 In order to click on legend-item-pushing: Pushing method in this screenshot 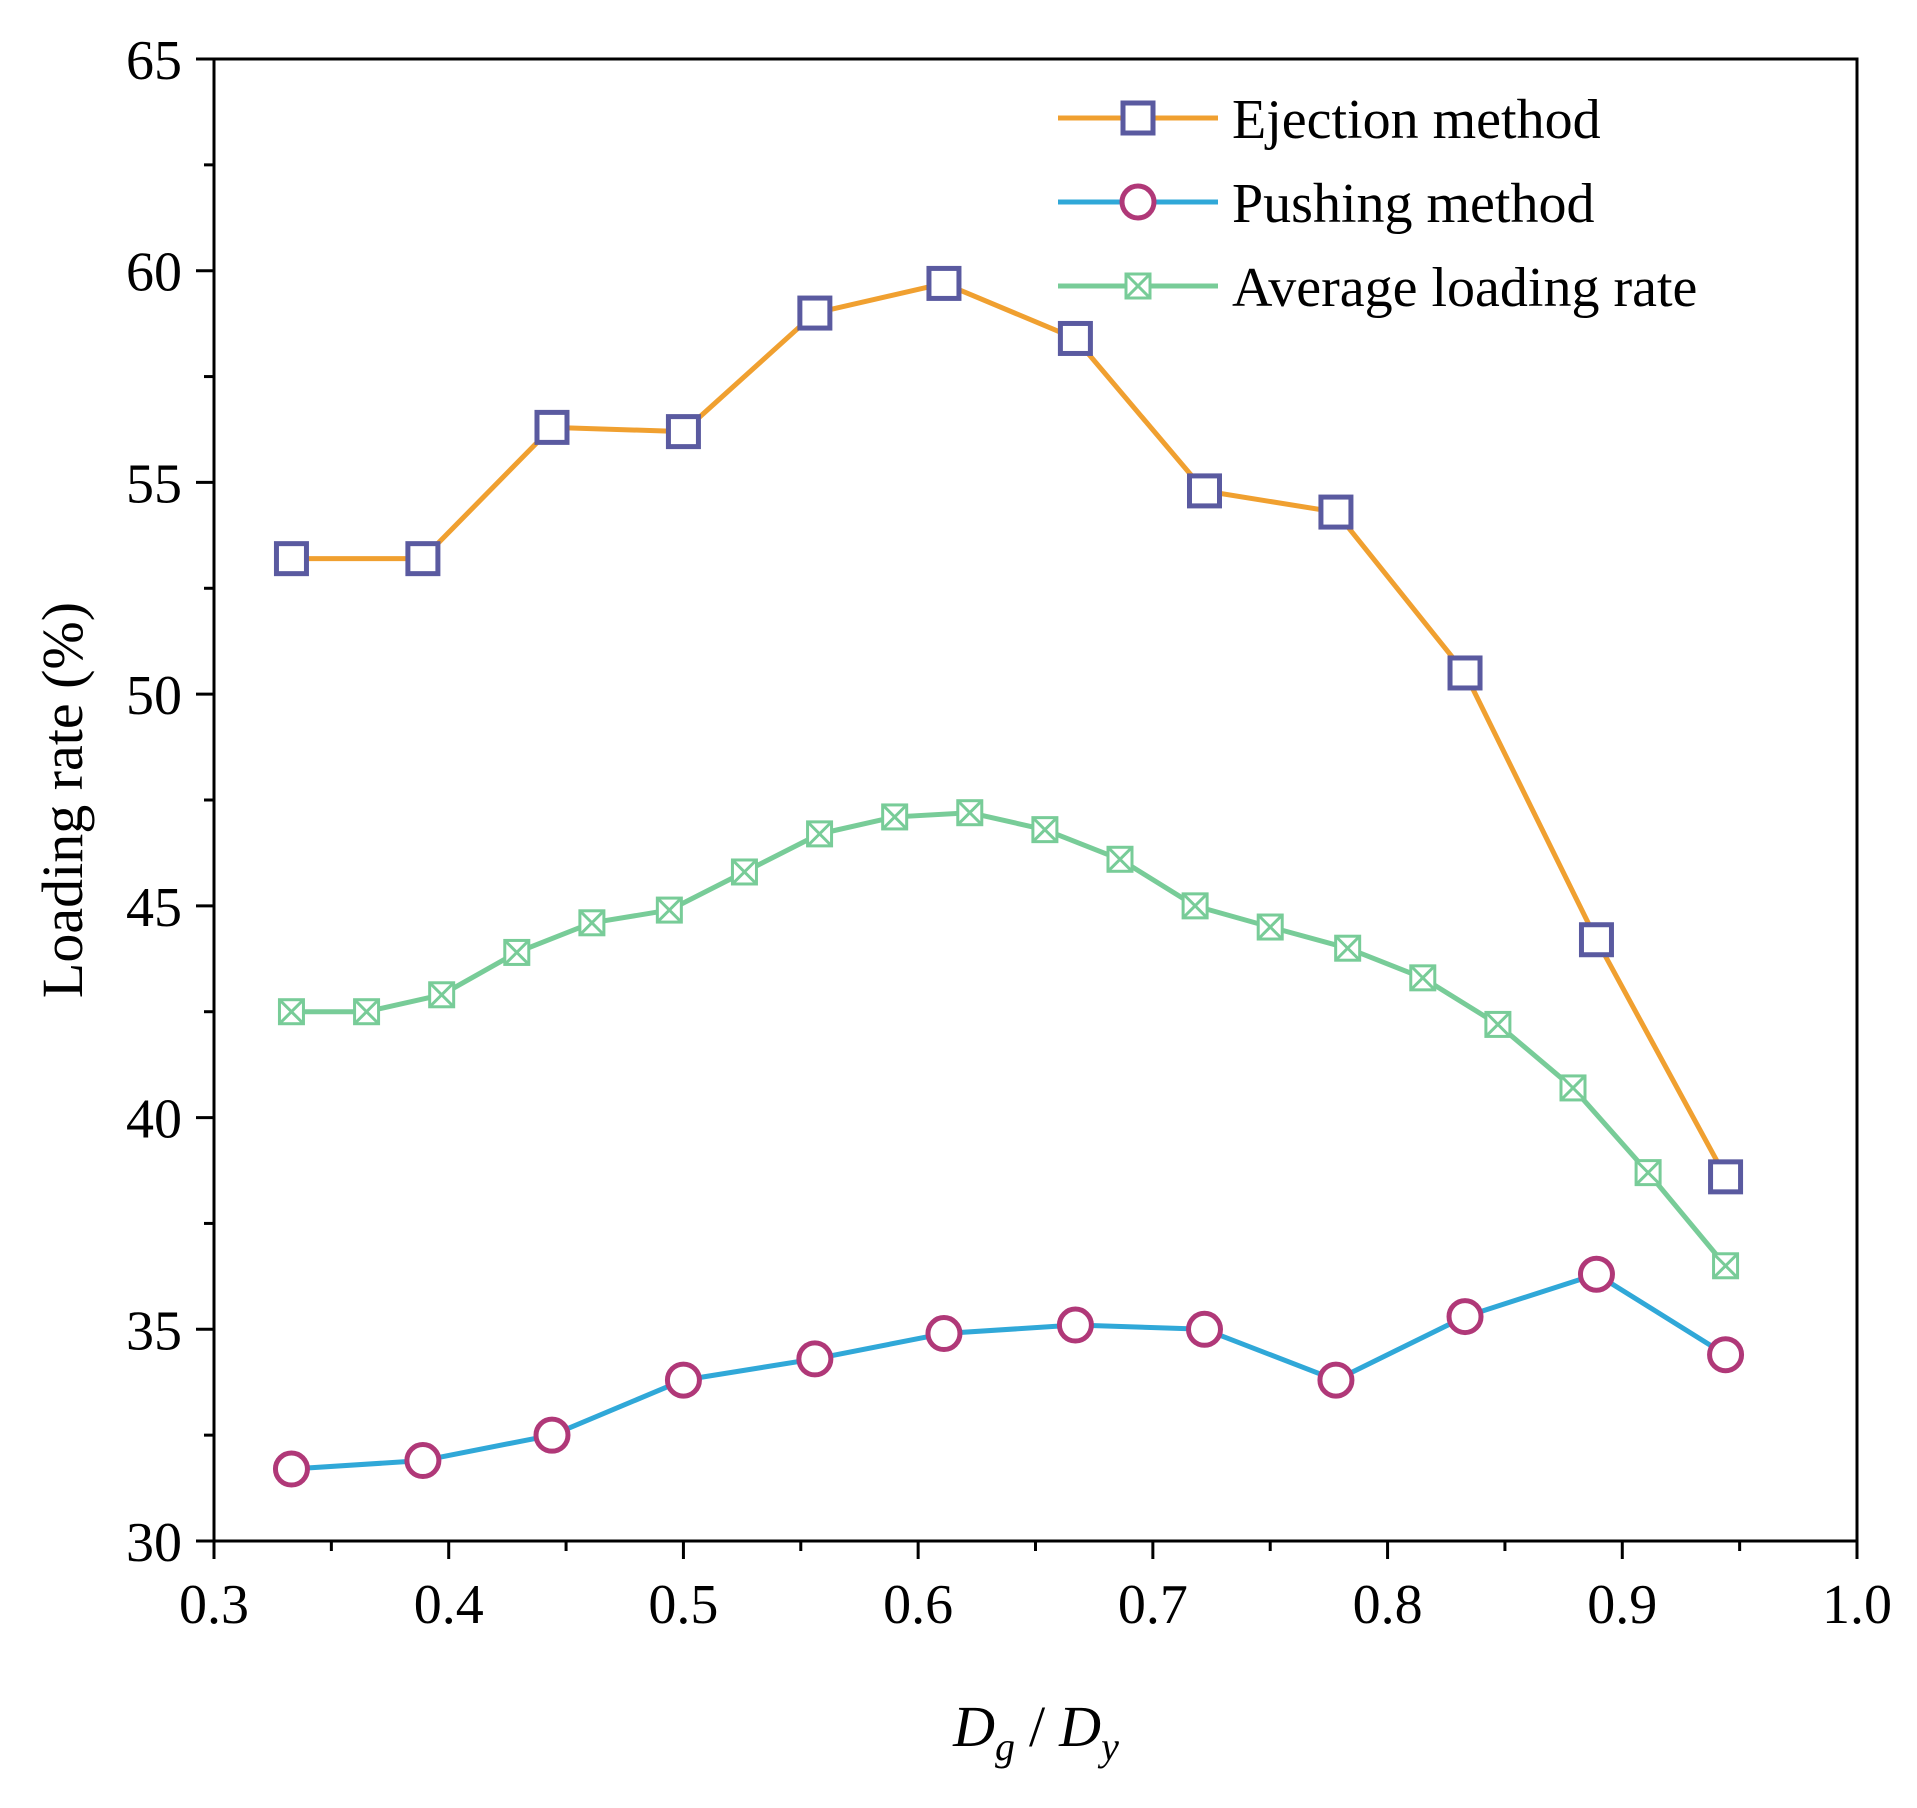, I will do `click(1326, 204)`.